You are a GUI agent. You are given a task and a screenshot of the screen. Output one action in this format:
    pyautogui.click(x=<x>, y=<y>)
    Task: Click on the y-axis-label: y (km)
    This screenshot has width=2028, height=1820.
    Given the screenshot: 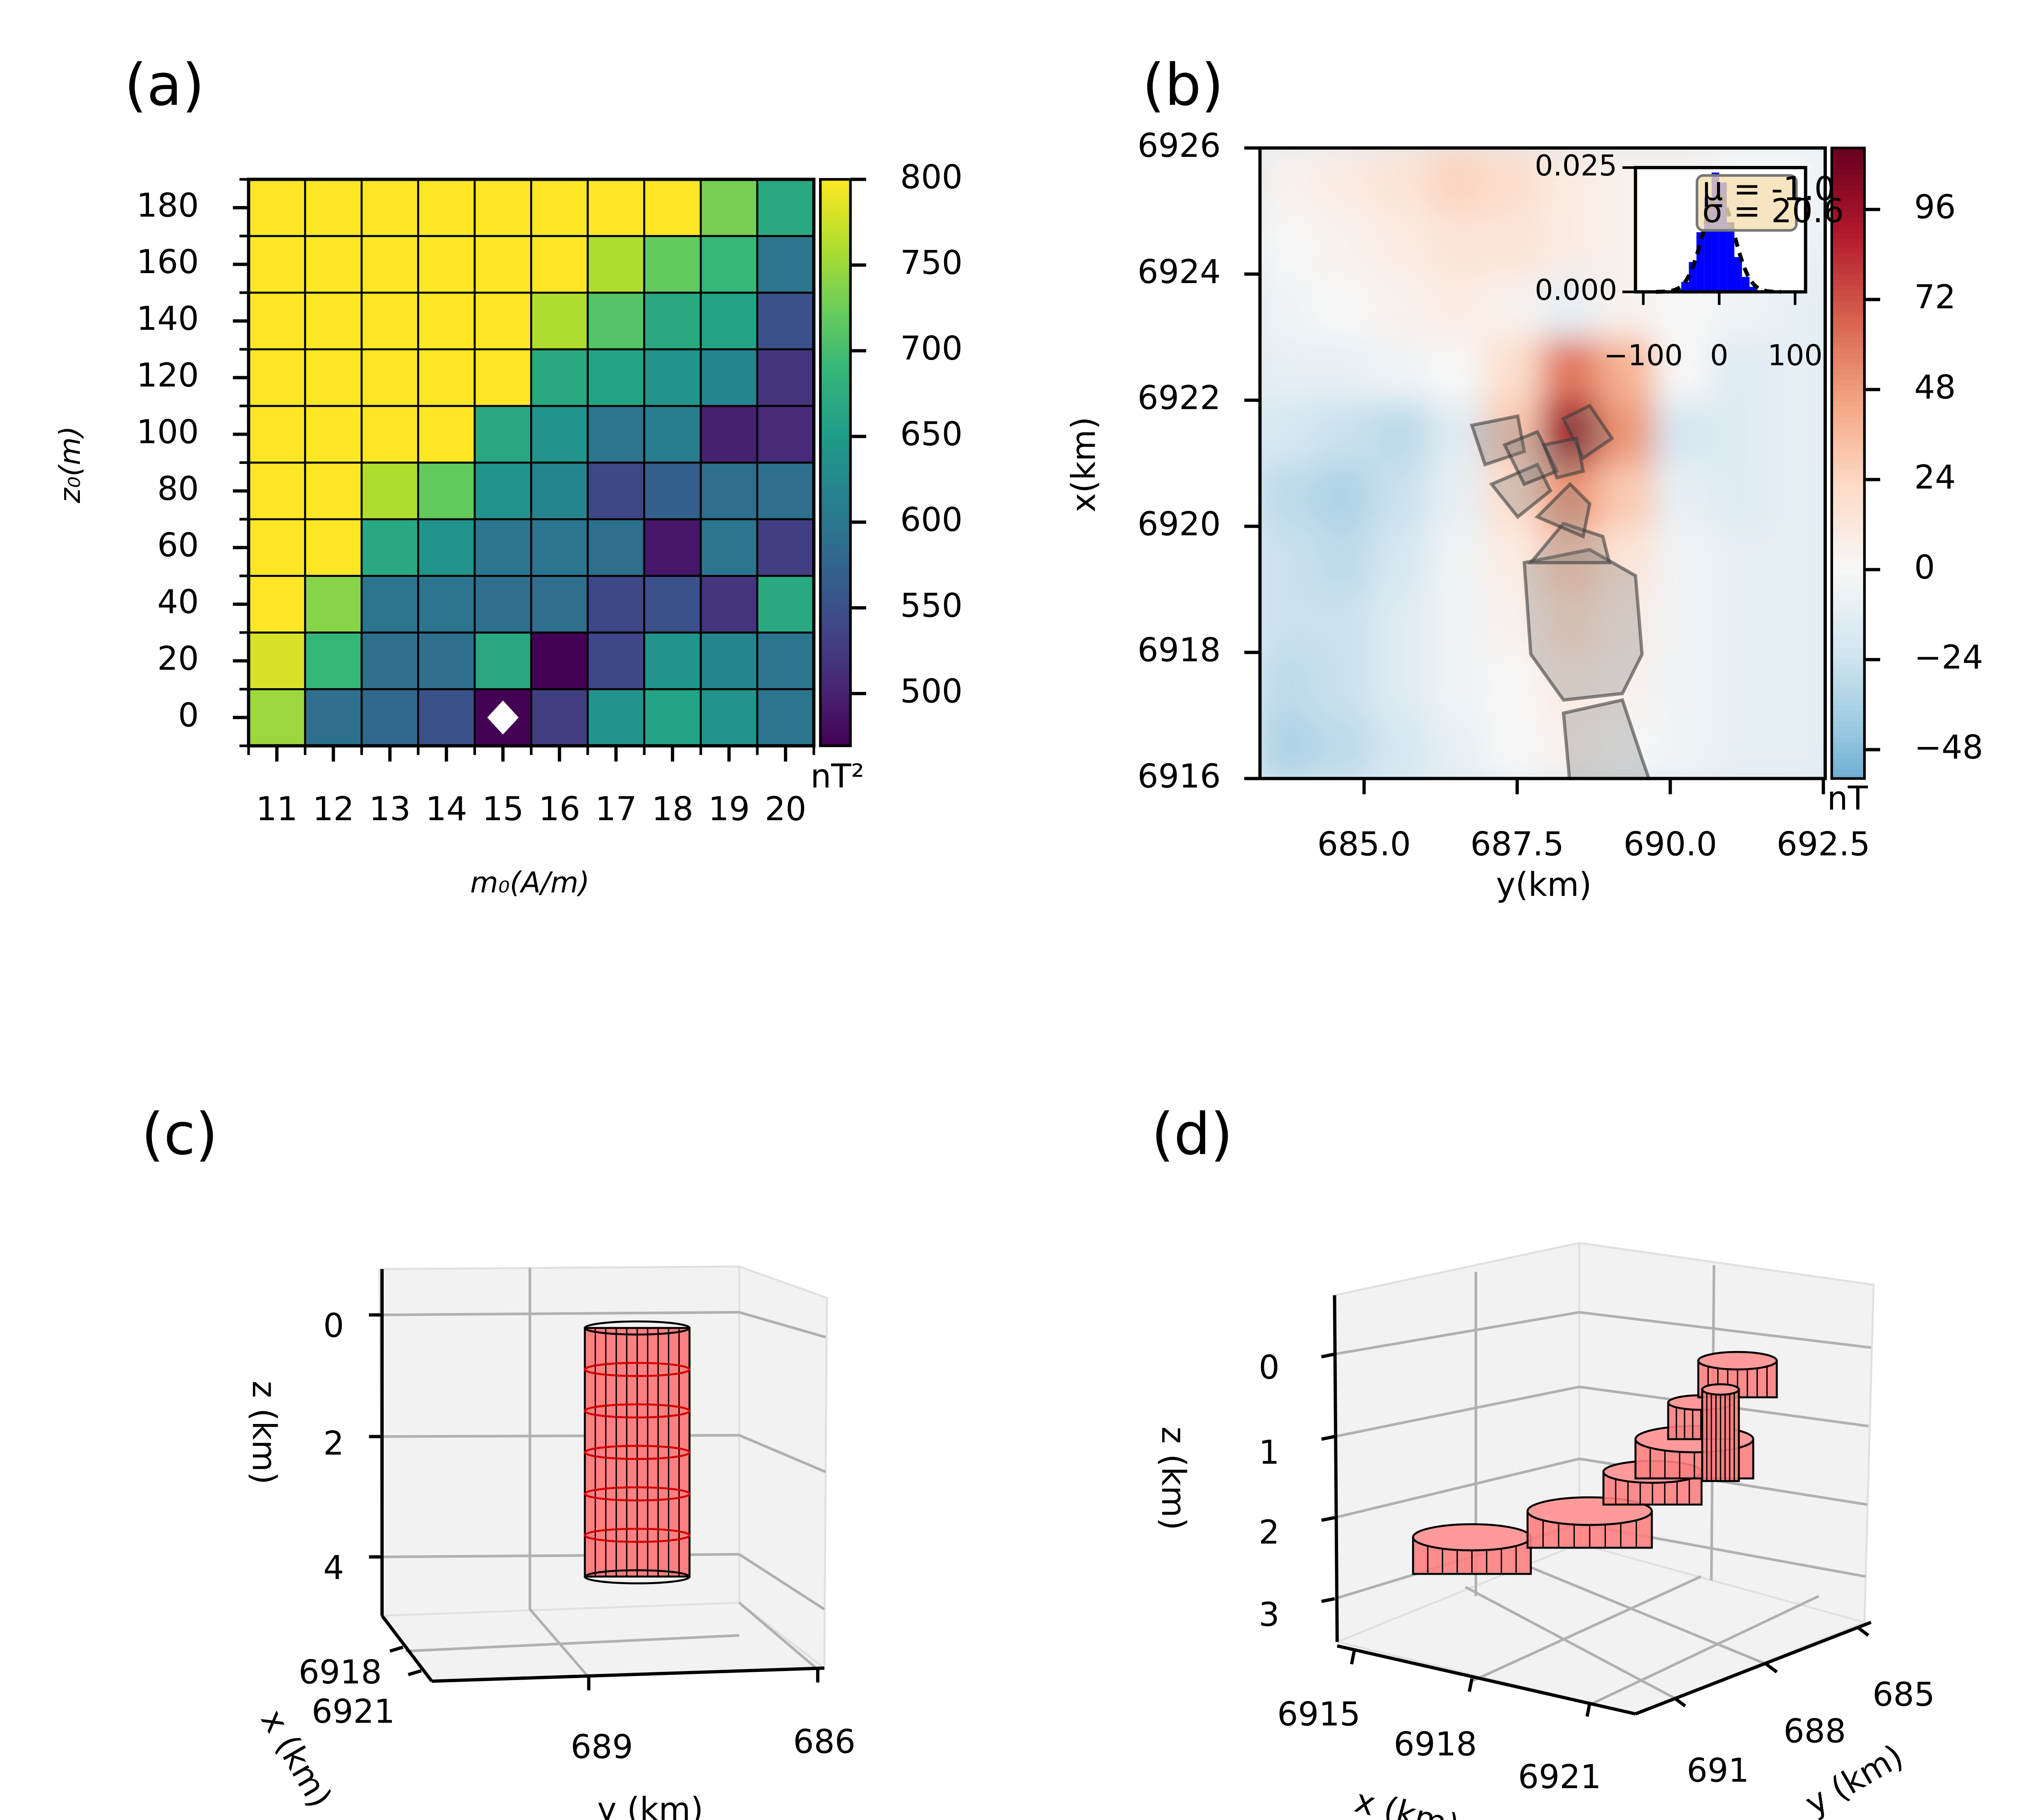 What is the action you would take?
    pyautogui.click(x=650, y=1805)
    